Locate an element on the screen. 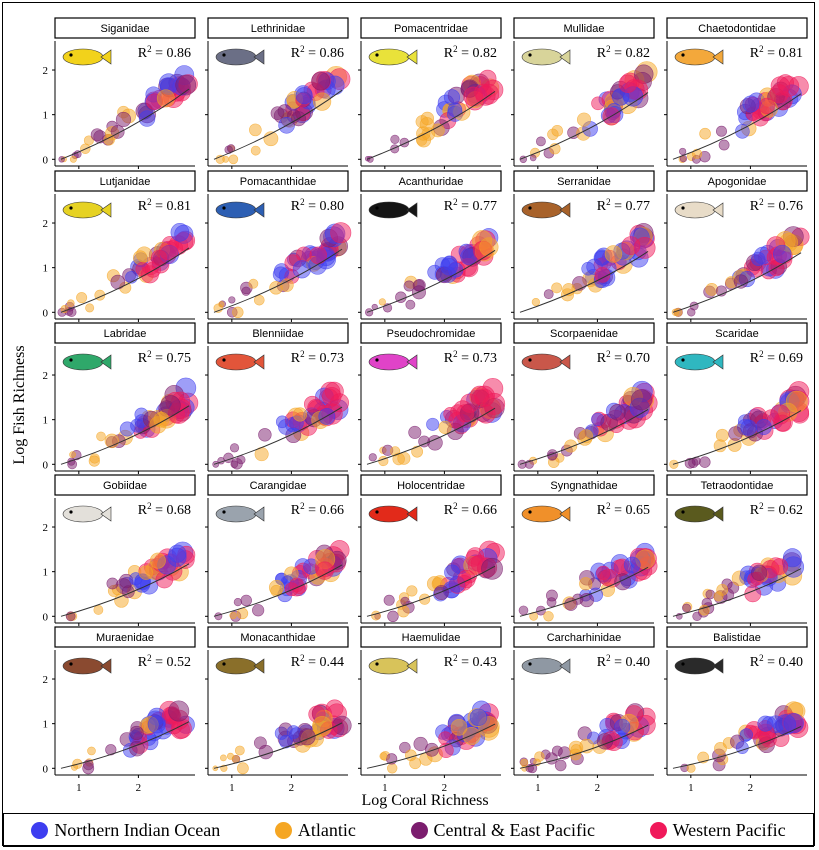 The width and height of the screenshot is (819, 850). panel-title: Haemulidae is located at coordinates (431, 638).